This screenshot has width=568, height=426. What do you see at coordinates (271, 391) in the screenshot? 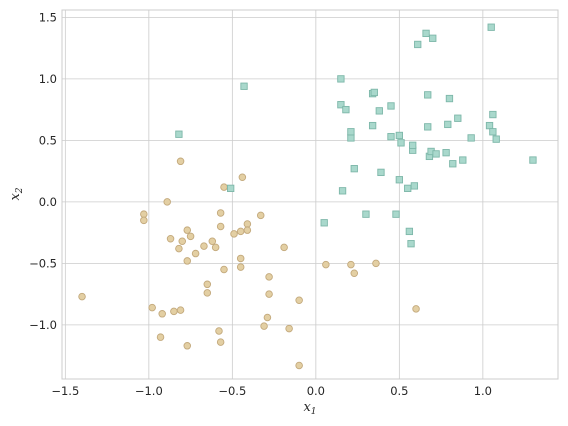
I see `x-tick-labels: −1.5 −1.0 −0.5 0.0 0.5 1.0` at bounding box center [271, 391].